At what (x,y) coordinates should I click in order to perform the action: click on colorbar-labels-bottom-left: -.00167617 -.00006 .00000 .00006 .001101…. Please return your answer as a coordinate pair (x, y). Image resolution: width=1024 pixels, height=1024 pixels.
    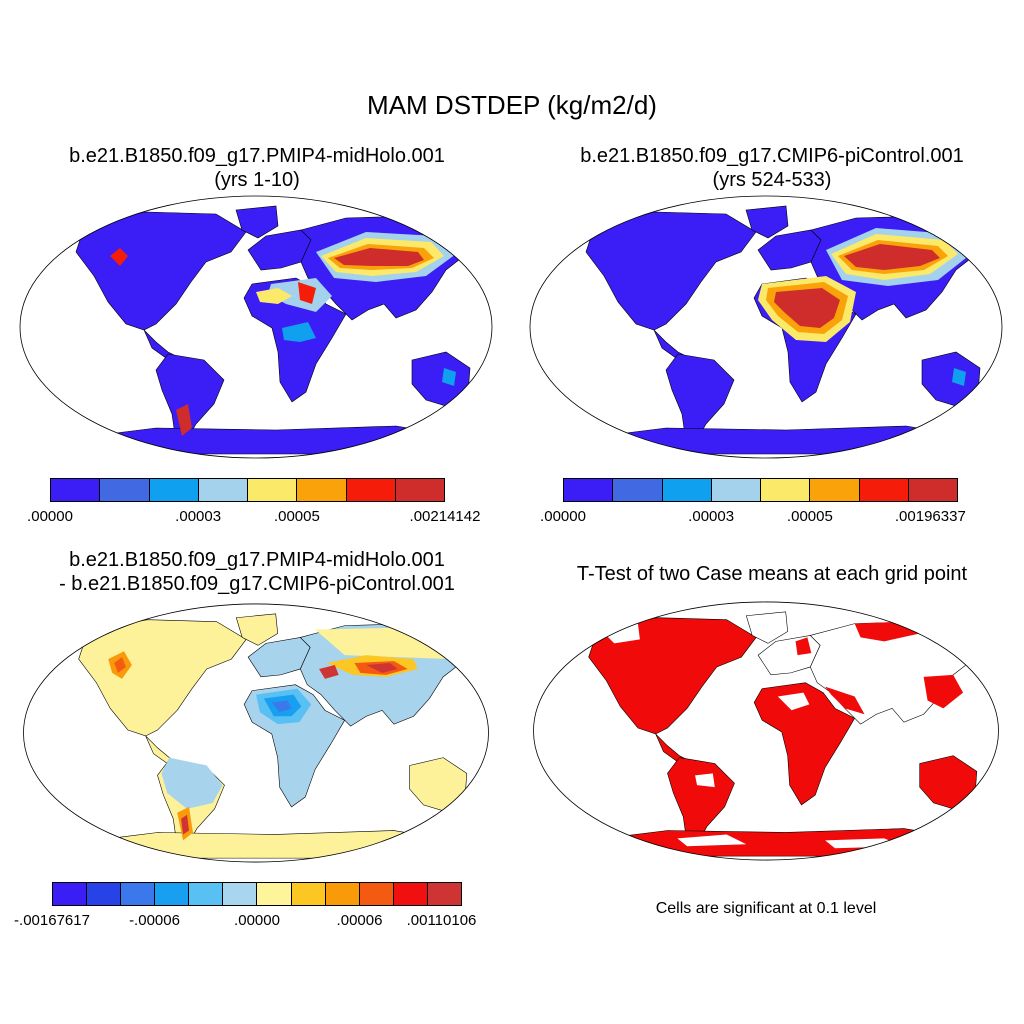
    Looking at the image, I should click on (245, 922).